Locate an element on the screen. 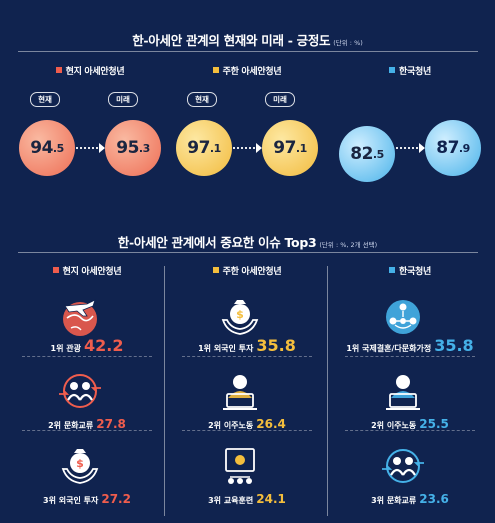  section1-unit: (단위 : %) is located at coordinates (348, 43).